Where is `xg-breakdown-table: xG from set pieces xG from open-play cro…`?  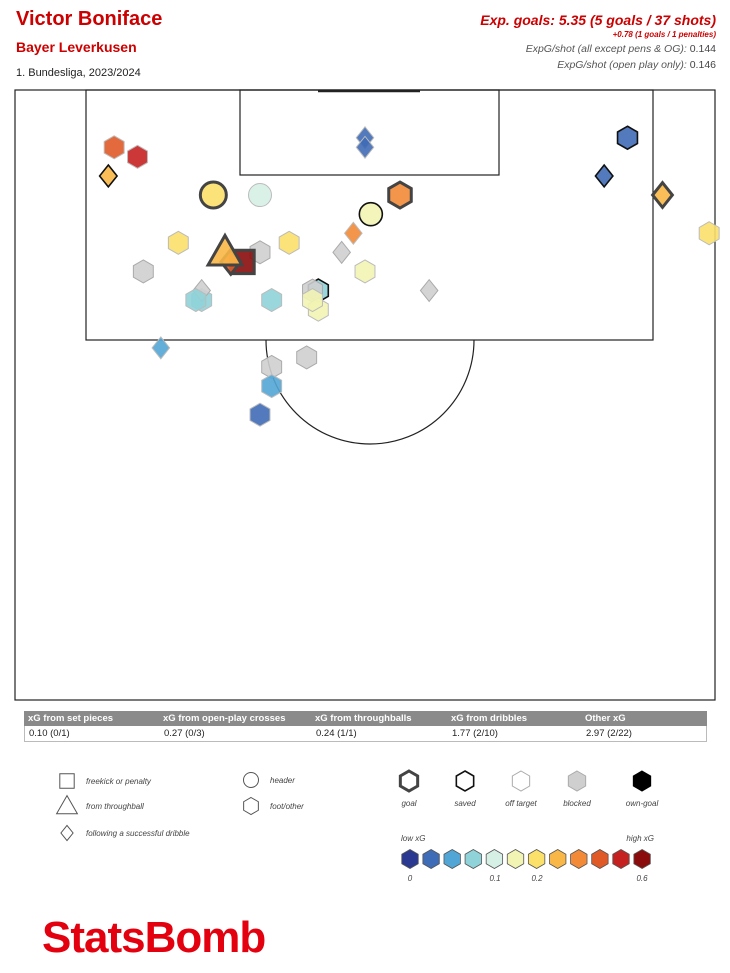 xg-breakdown-table: xG from set pieces xG from open-play cro… is located at coordinates (365, 726).